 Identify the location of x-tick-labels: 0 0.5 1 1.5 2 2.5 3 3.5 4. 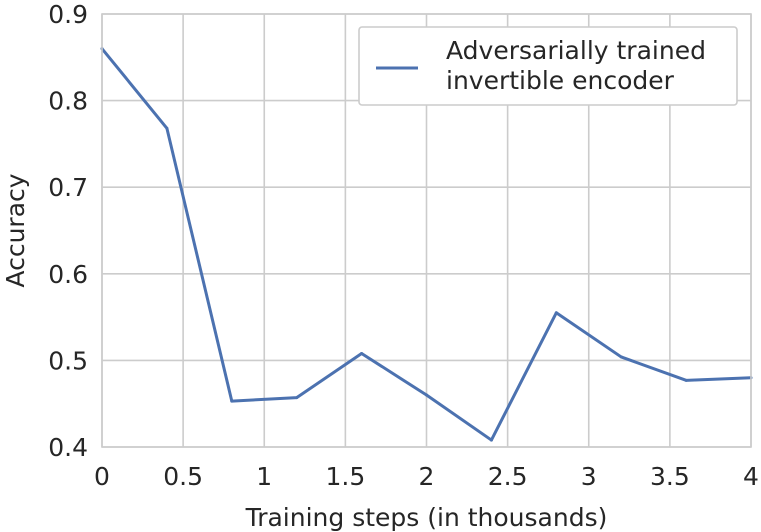
(426, 476).